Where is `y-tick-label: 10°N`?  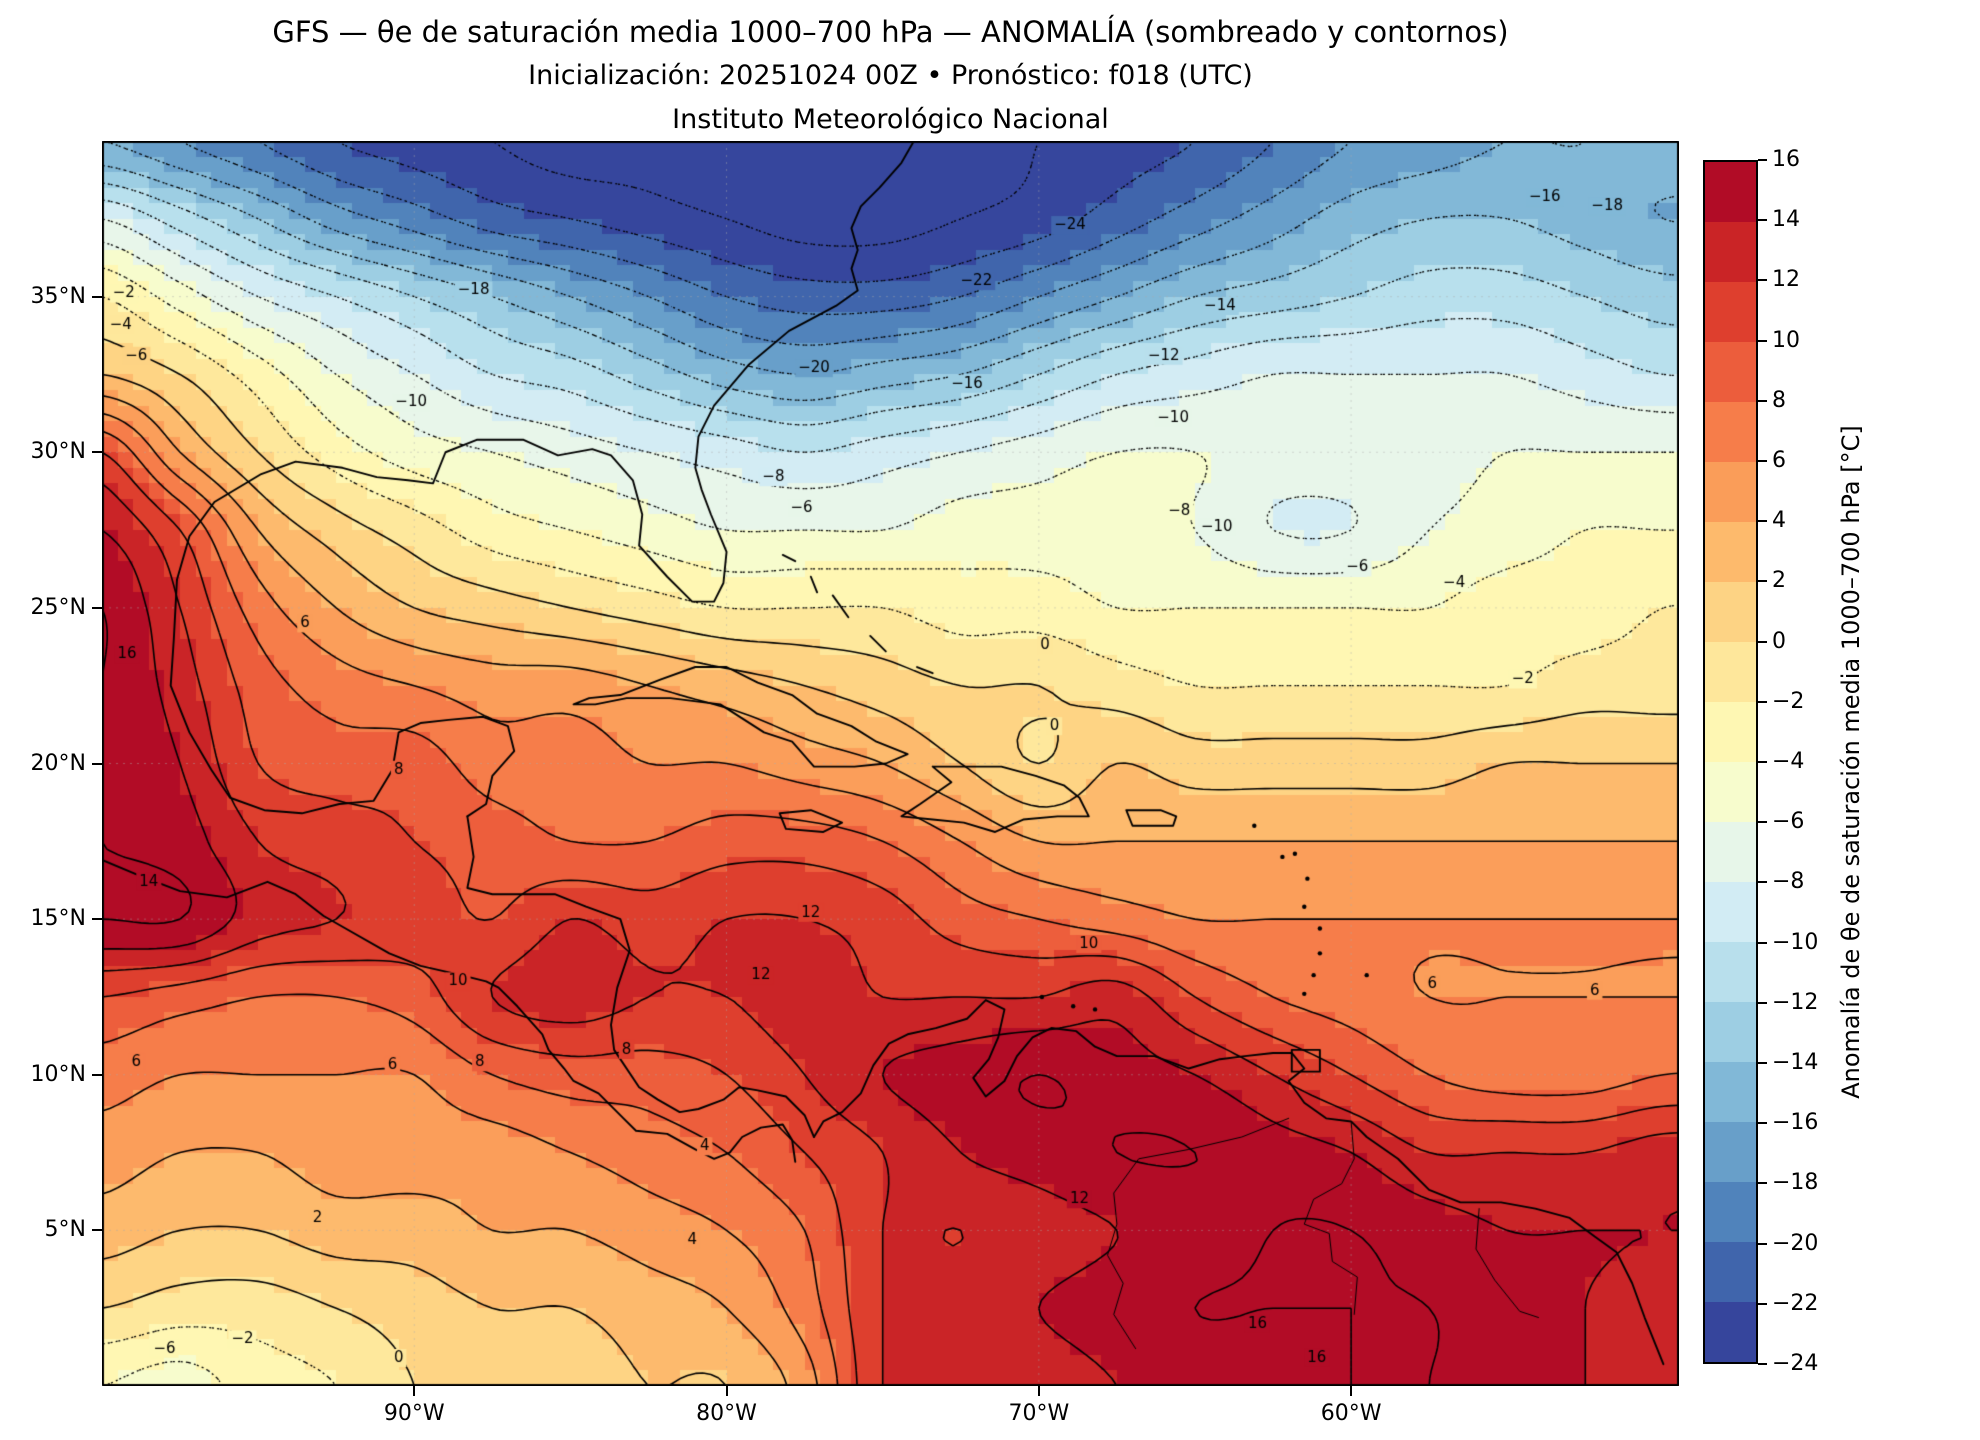
y-tick-label: 10°N is located at coordinates (58, 1074).